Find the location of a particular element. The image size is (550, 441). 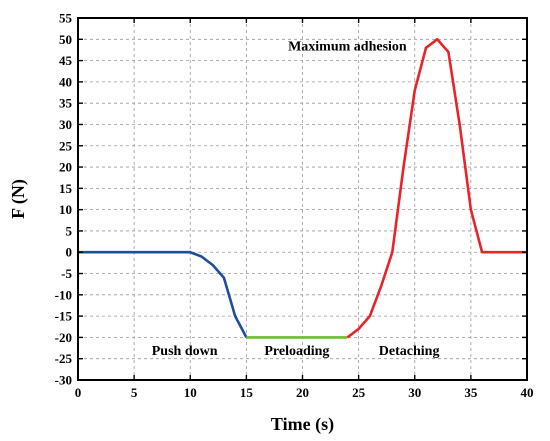

y-tick-label: 0 is located at coordinates (69, 252).